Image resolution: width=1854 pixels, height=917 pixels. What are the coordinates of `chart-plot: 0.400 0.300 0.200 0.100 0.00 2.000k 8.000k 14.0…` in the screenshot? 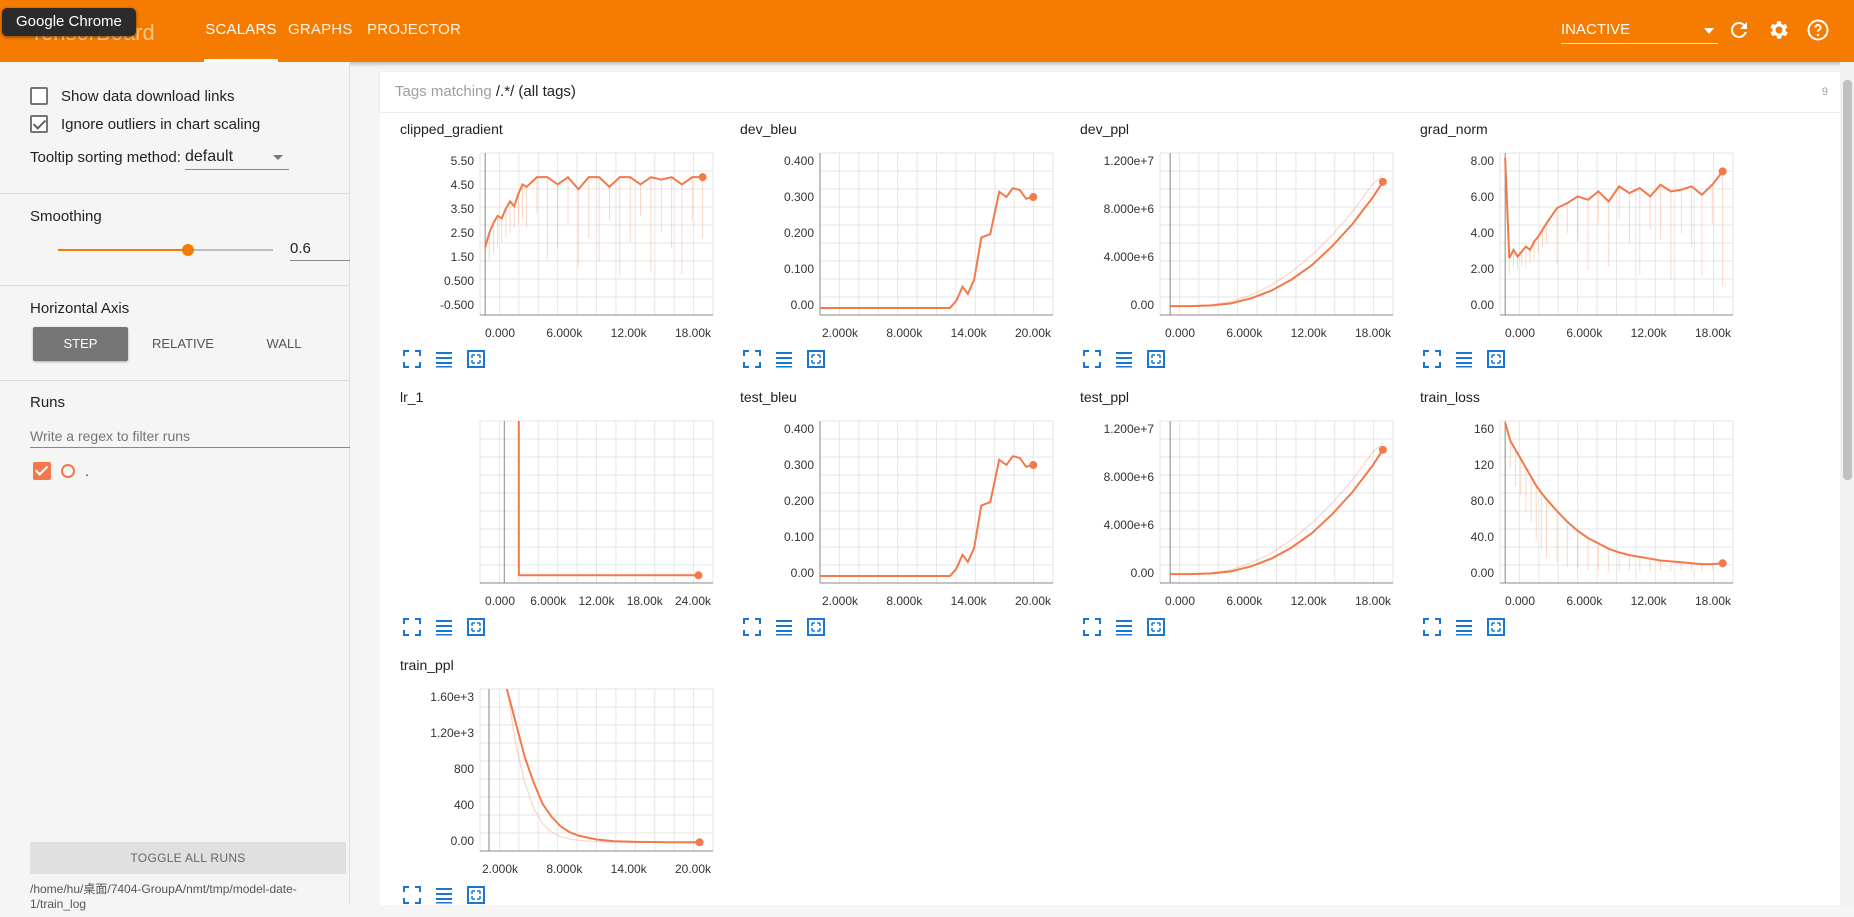 It's located at (919, 514).